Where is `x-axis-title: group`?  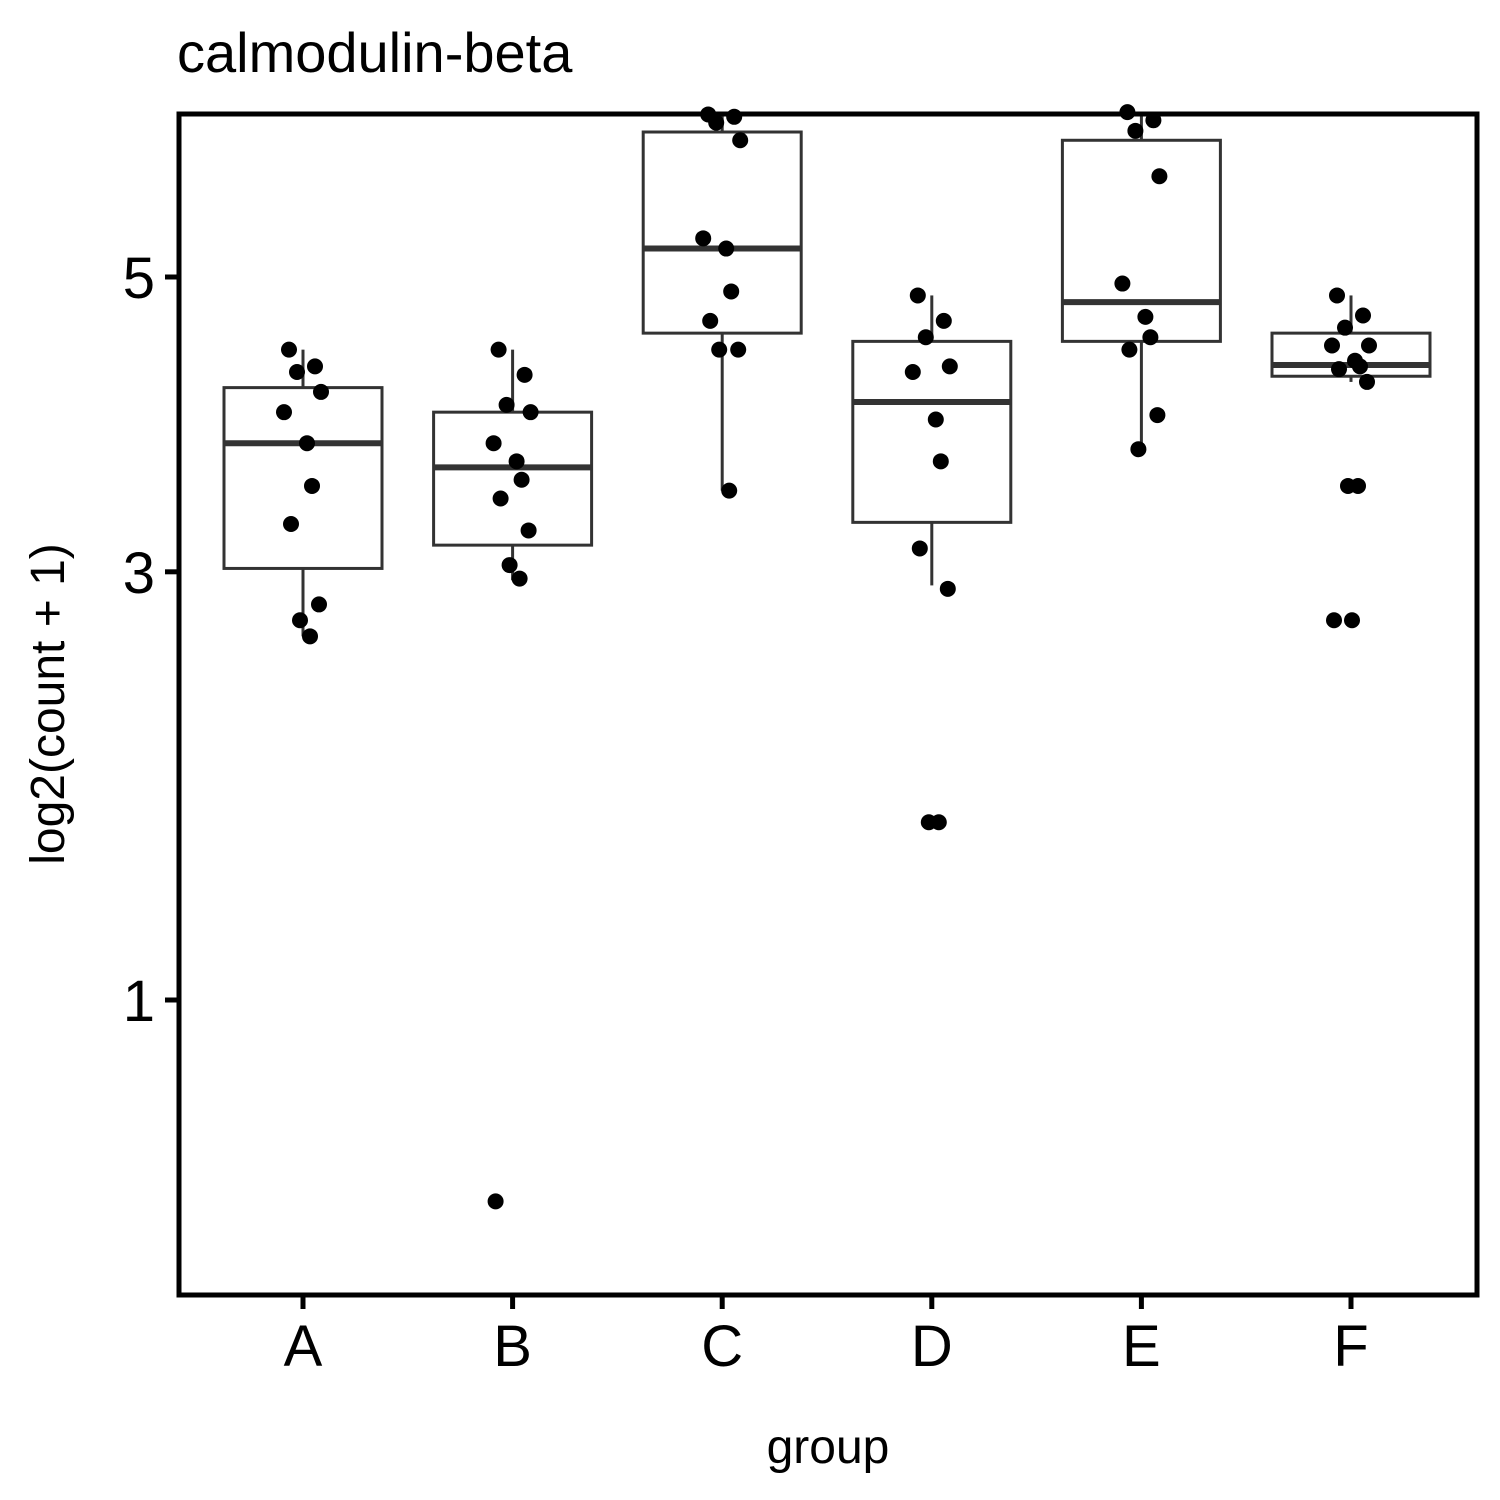
x-axis-title: group is located at coordinates (828, 1447).